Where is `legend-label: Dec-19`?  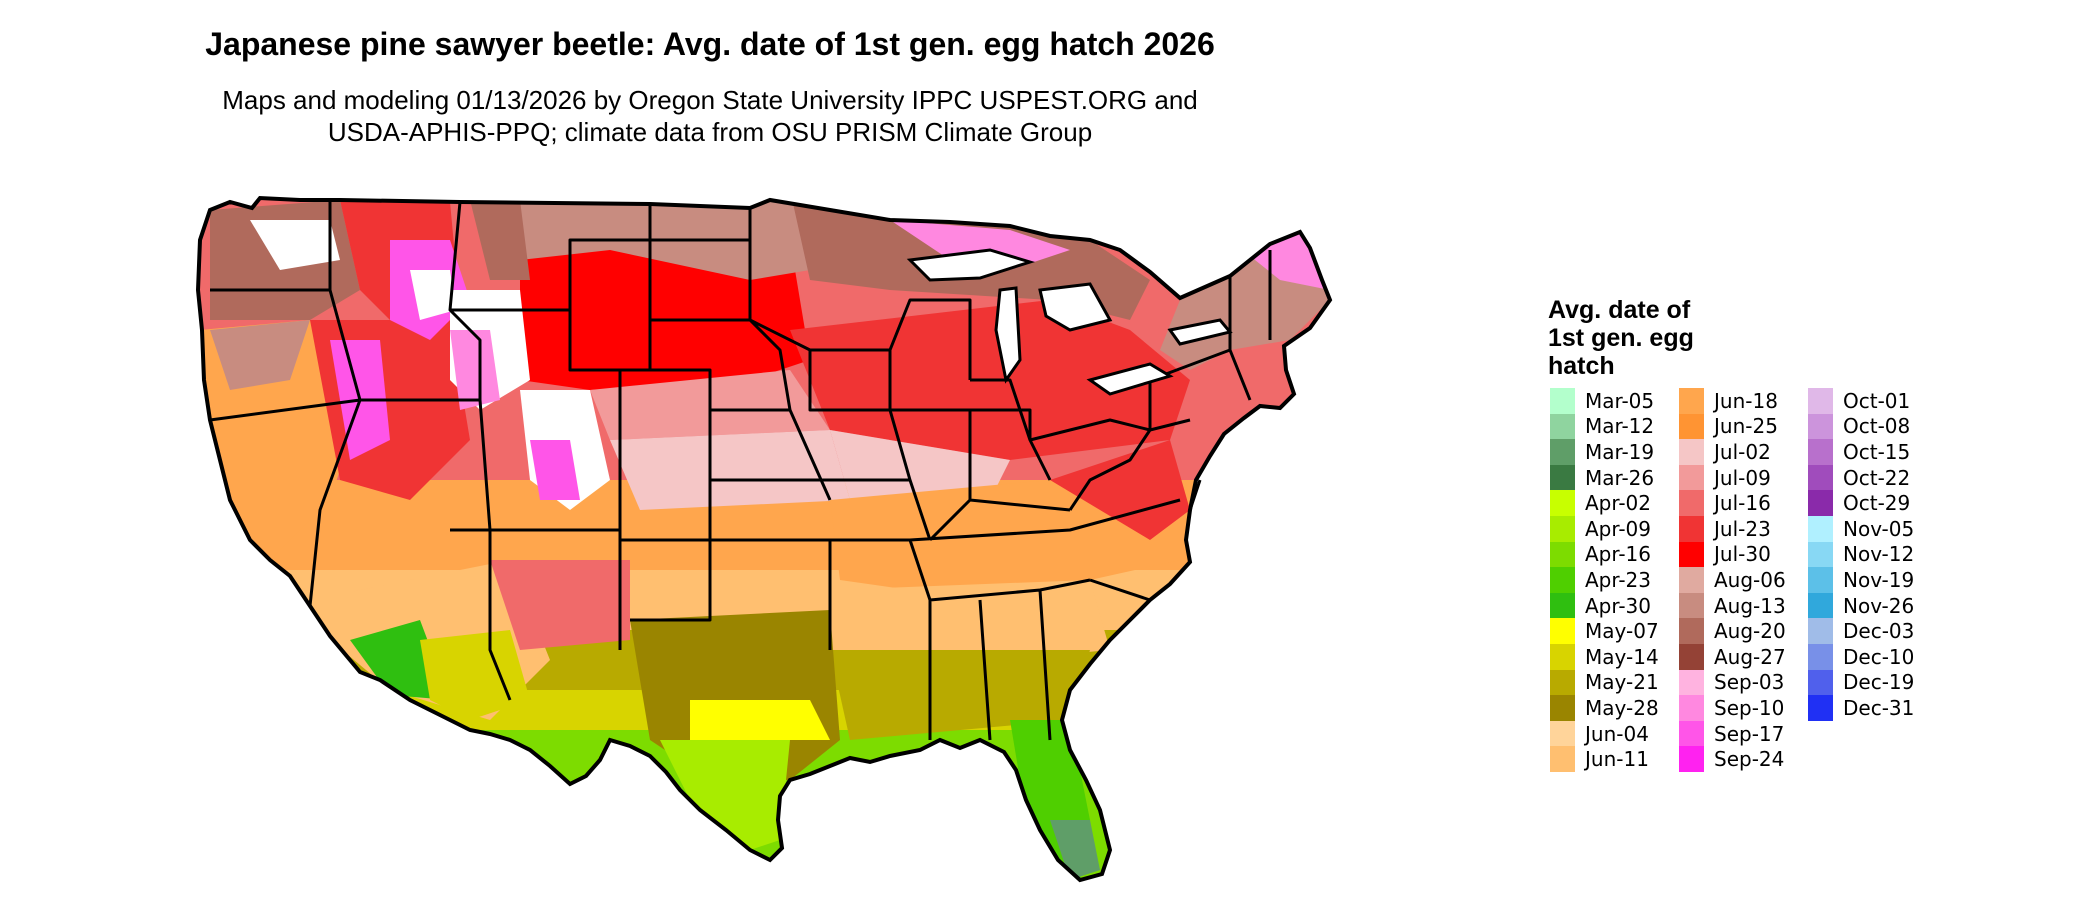
legend-label: Dec-19 is located at coordinates (1879, 682).